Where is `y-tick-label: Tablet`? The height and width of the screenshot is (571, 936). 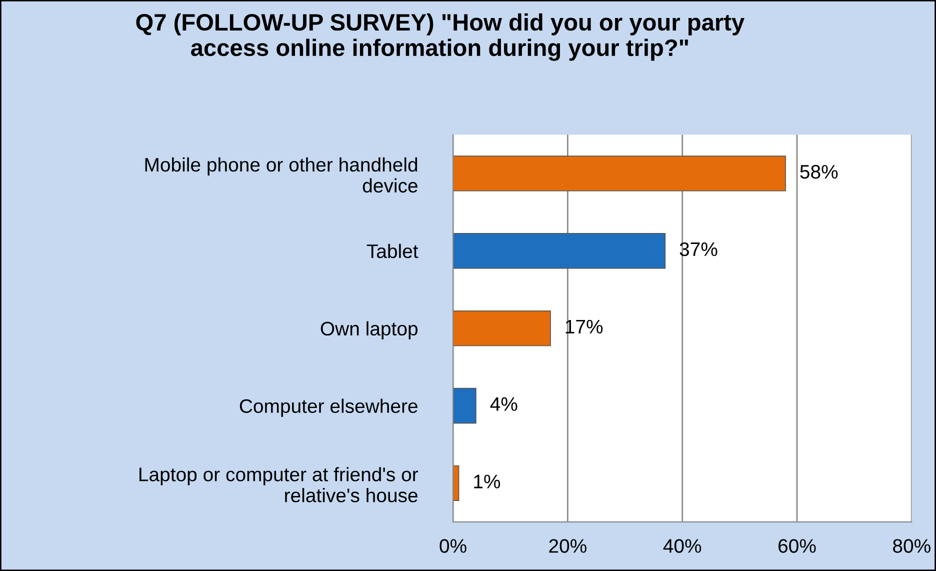 y-tick-label: Tablet is located at coordinates (392, 251).